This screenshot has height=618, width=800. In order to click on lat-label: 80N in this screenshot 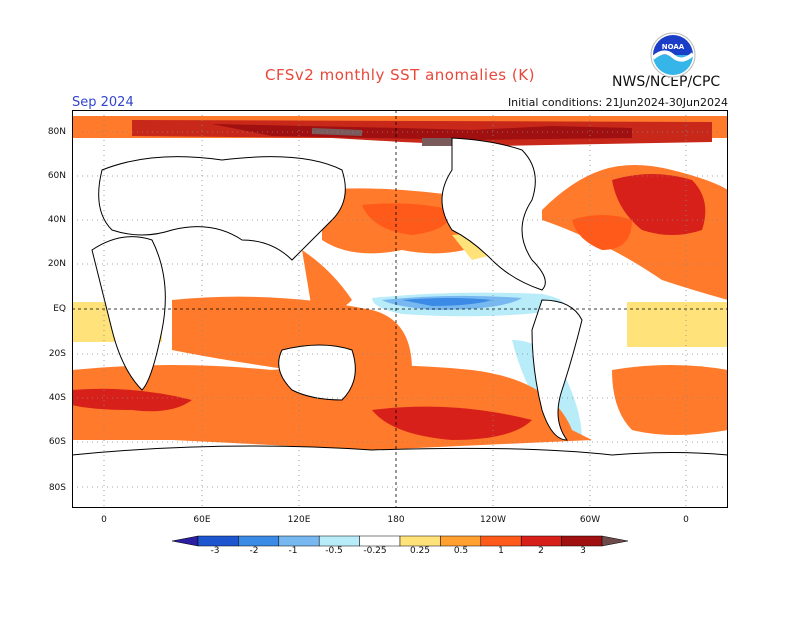, I will do `click(56, 132)`.